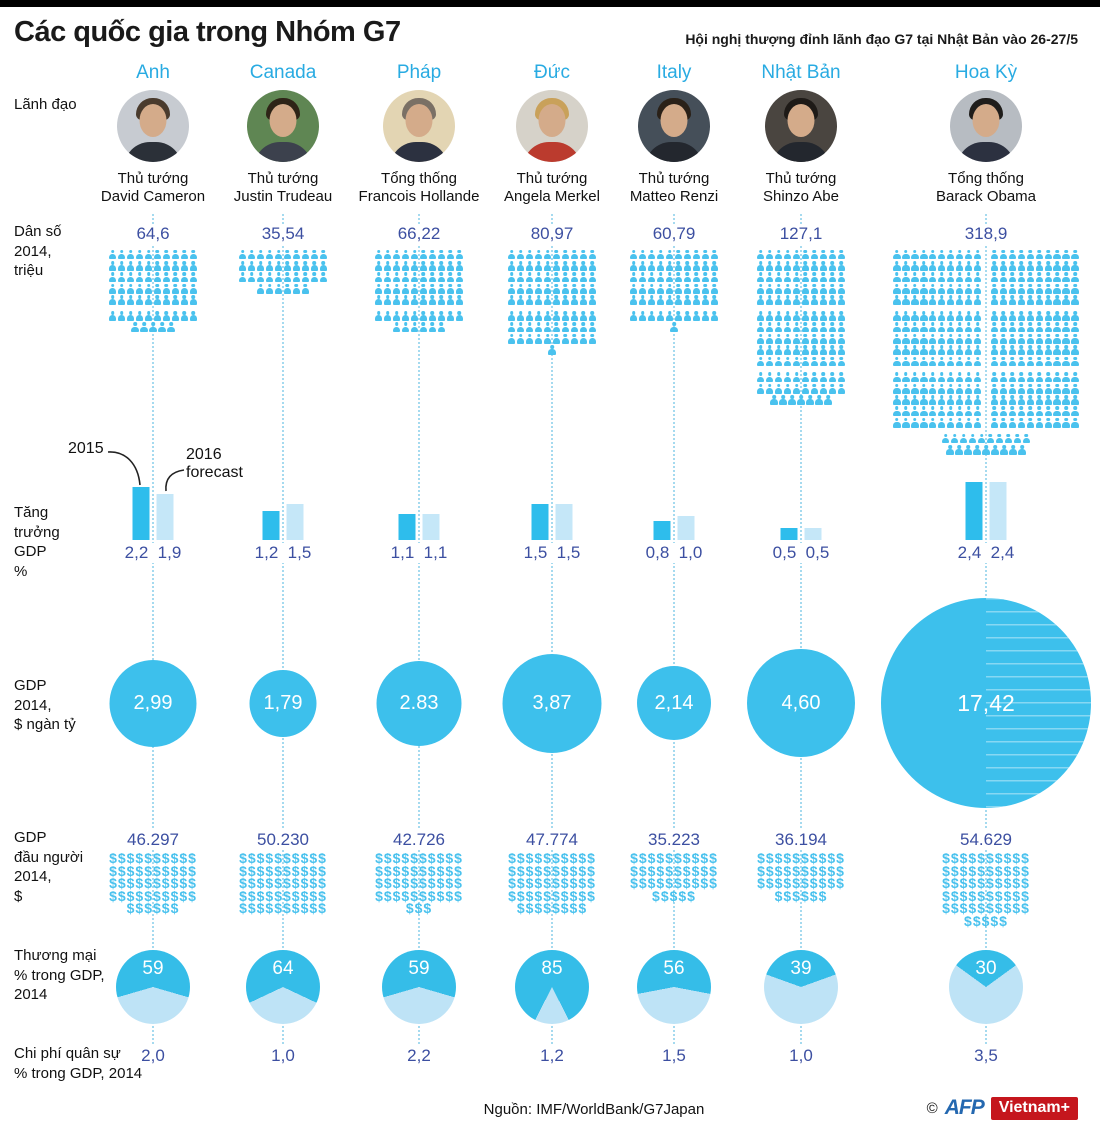 The height and width of the screenshot is (1130, 1100). I want to click on source-note: Nguồn: IMF/WorldBank/G7Japan, so click(594, 1109).